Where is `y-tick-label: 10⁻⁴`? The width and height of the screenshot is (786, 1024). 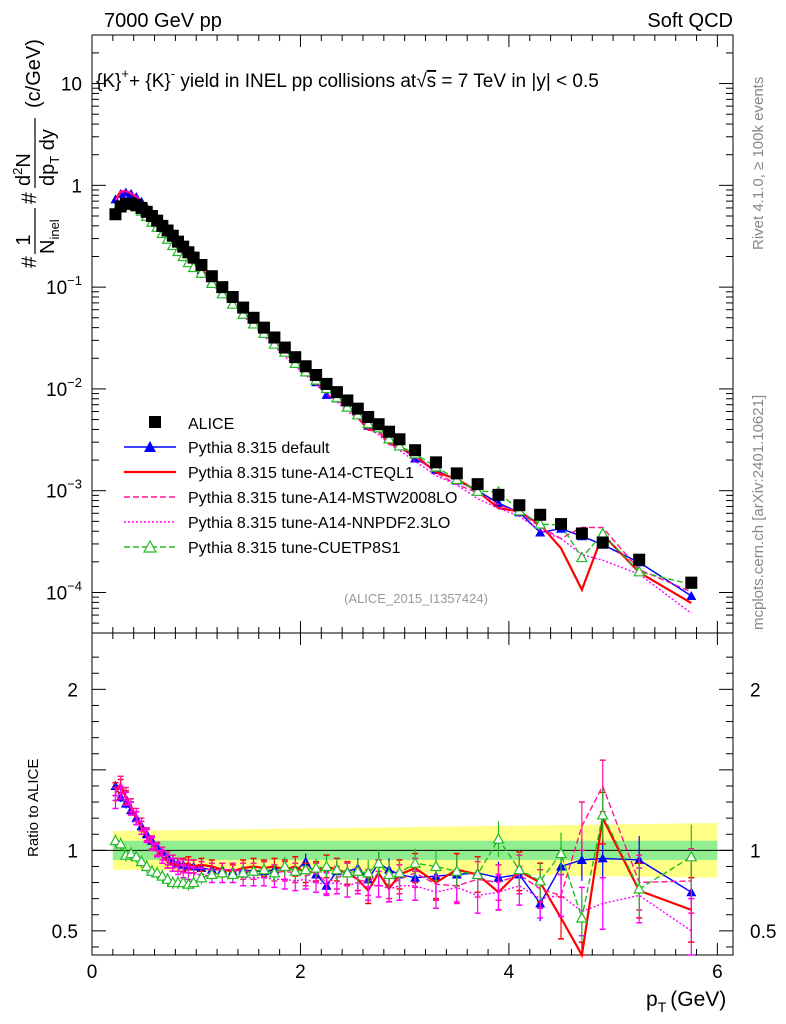
y-tick-label: 10⁻⁴ is located at coordinates (64, 591).